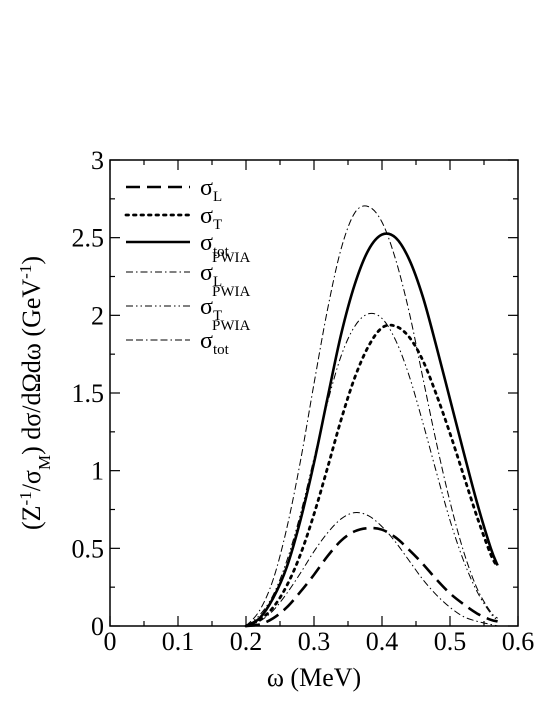 This screenshot has width=545, height=705. I want to click on legend-label-6: σtot, so click(215, 343).